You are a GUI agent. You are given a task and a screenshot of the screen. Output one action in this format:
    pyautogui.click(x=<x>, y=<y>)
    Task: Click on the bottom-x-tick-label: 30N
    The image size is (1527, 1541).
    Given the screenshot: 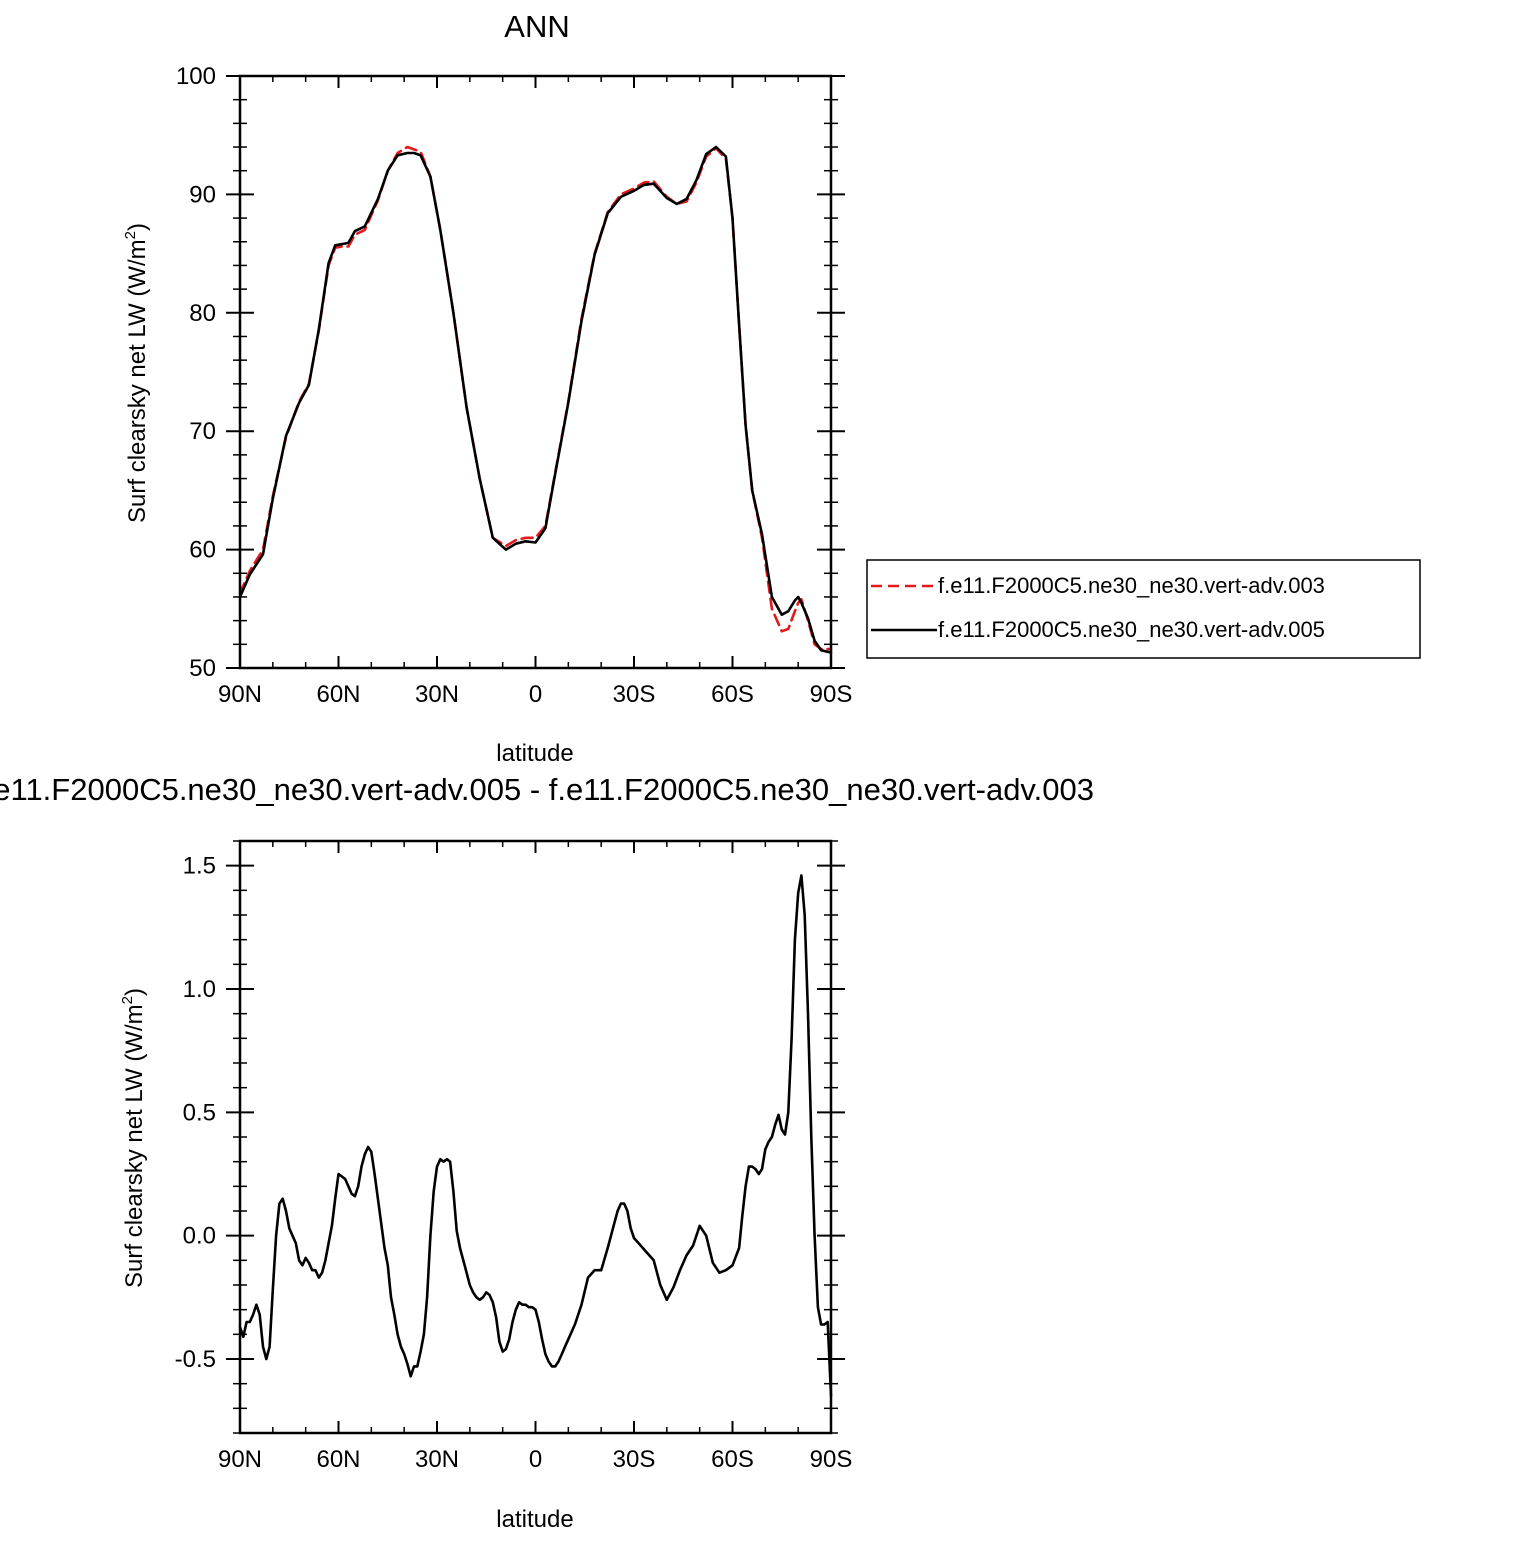 What is the action you would take?
    pyautogui.click(x=437, y=1459)
    